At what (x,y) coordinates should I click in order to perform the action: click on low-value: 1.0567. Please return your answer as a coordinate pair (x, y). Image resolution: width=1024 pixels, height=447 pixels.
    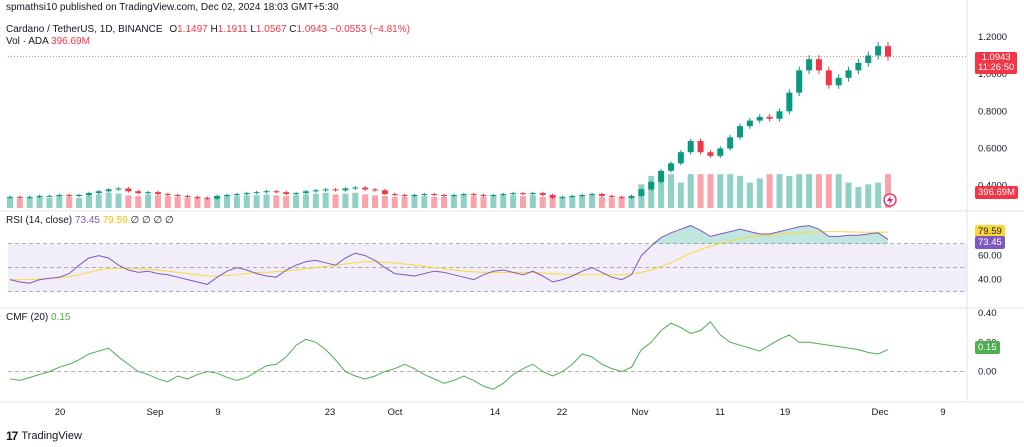
    Looking at the image, I should click on (271, 29).